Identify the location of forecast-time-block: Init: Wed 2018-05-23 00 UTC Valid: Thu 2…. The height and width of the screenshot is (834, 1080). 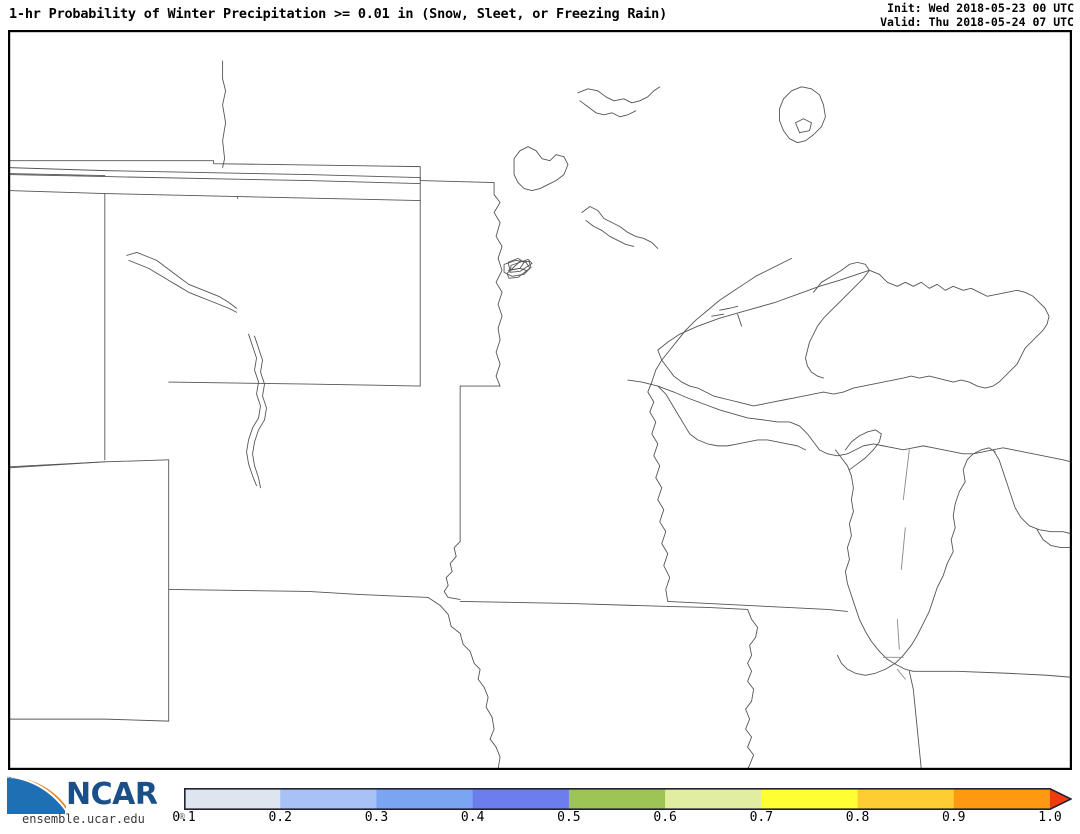
(977, 15).